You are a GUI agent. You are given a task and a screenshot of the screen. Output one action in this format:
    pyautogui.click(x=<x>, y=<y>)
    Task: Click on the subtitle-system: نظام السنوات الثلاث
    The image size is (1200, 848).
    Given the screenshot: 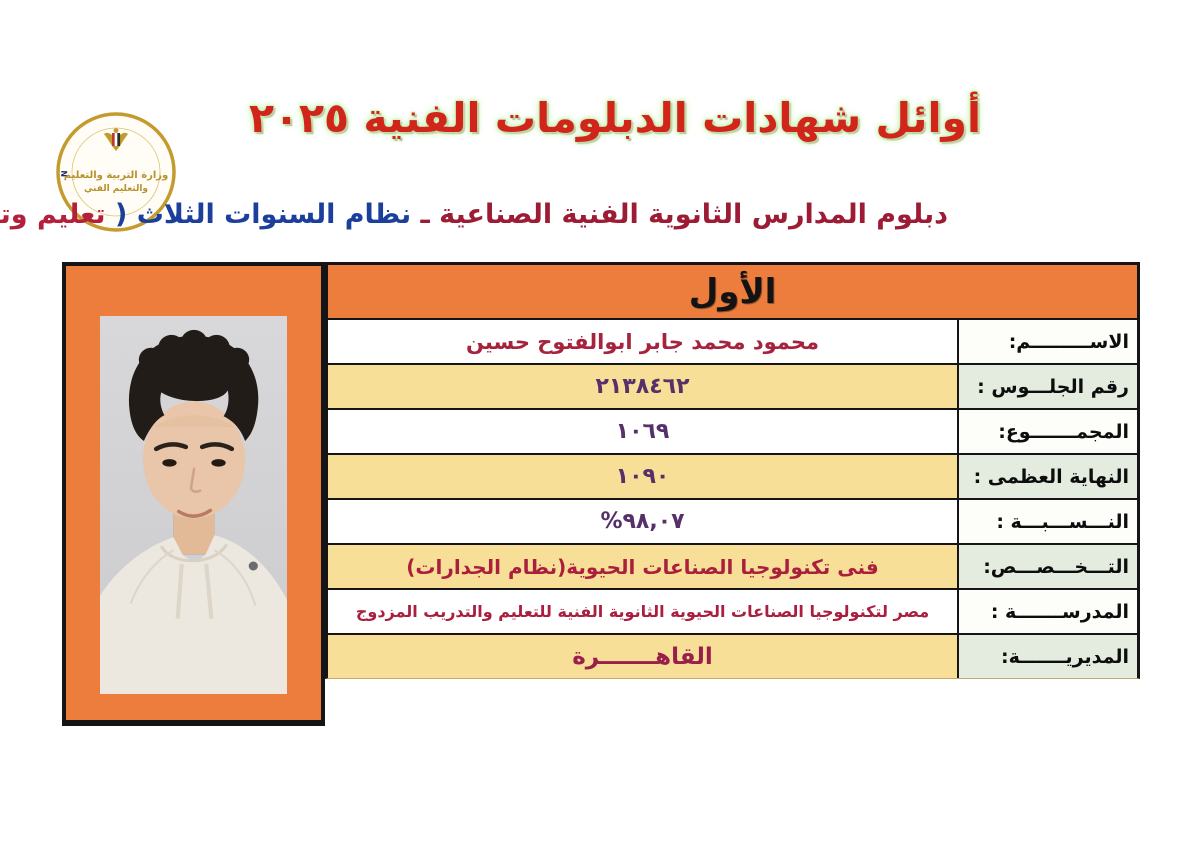 What is the action you would take?
    pyautogui.click(x=274, y=214)
    